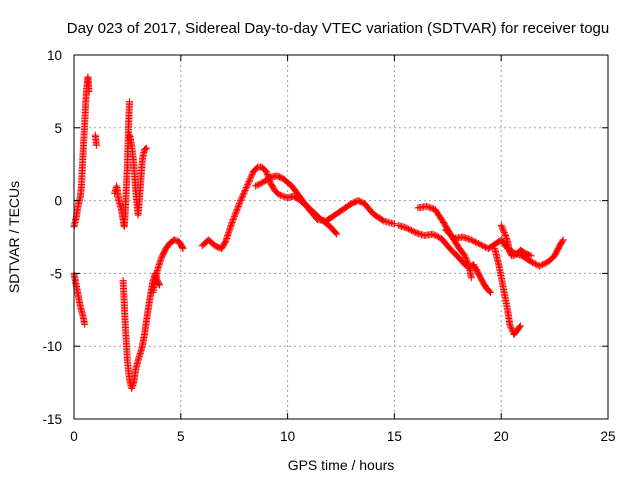  I want to click on series-arc-b1, so click(122, 164).